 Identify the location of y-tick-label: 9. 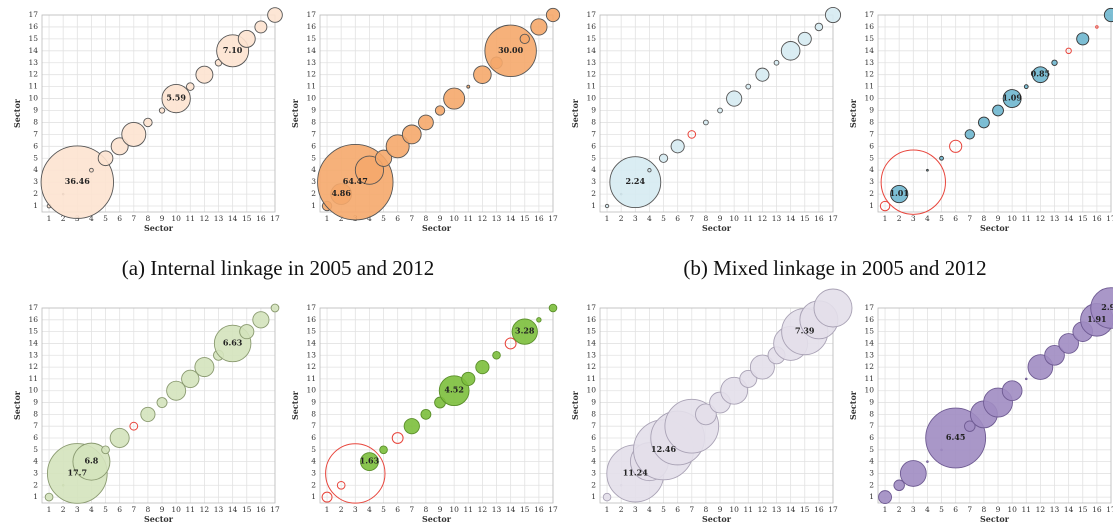
(313, 110).